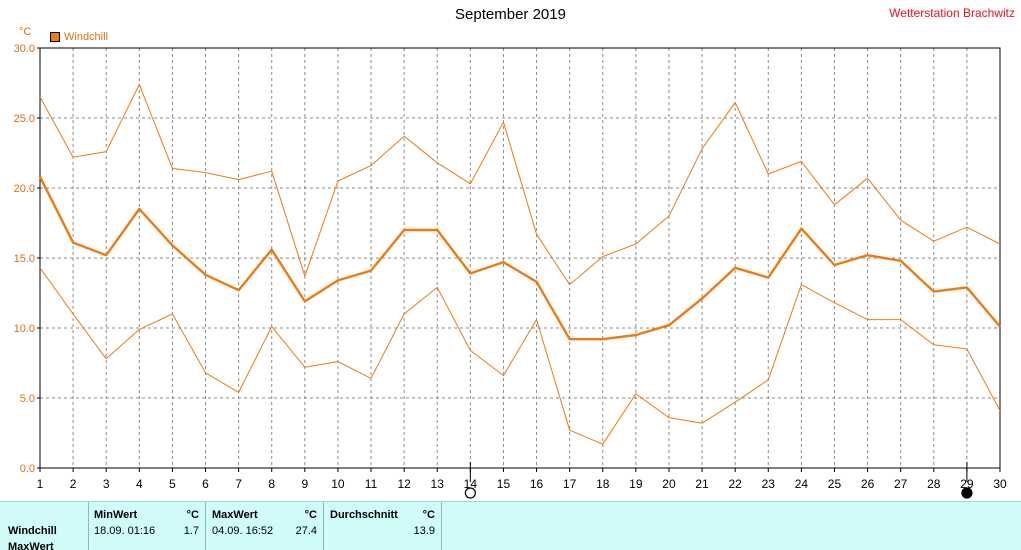 This screenshot has height=550, width=1021. What do you see at coordinates (371, 484) in the screenshot?
I see `x-tick-label: 11` at bounding box center [371, 484].